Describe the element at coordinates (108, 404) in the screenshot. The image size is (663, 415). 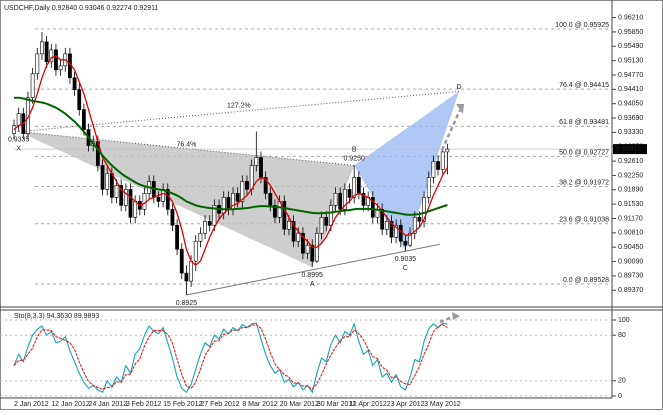
I see `x-tick-label: 24 Jan 2012` at that location.